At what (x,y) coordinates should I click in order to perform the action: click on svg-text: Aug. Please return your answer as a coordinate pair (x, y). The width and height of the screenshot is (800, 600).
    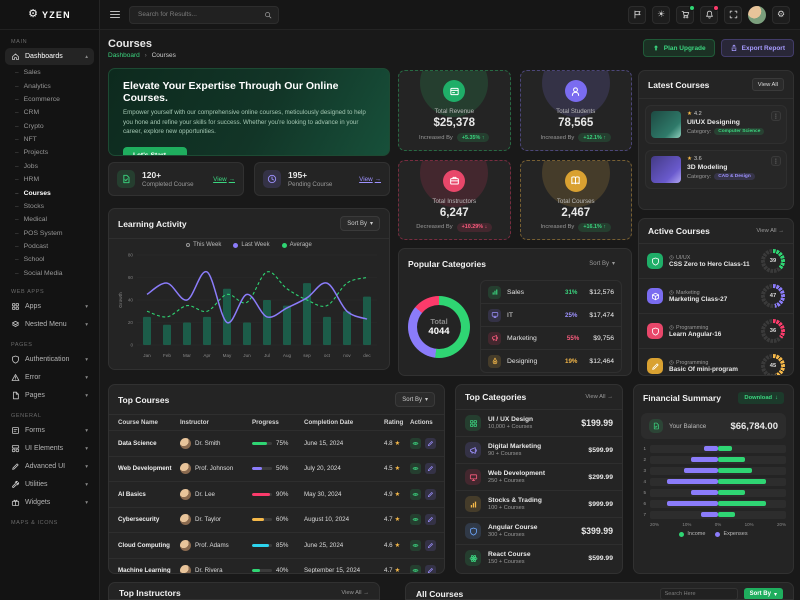
    Looking at the image, I should click on (287, 355).